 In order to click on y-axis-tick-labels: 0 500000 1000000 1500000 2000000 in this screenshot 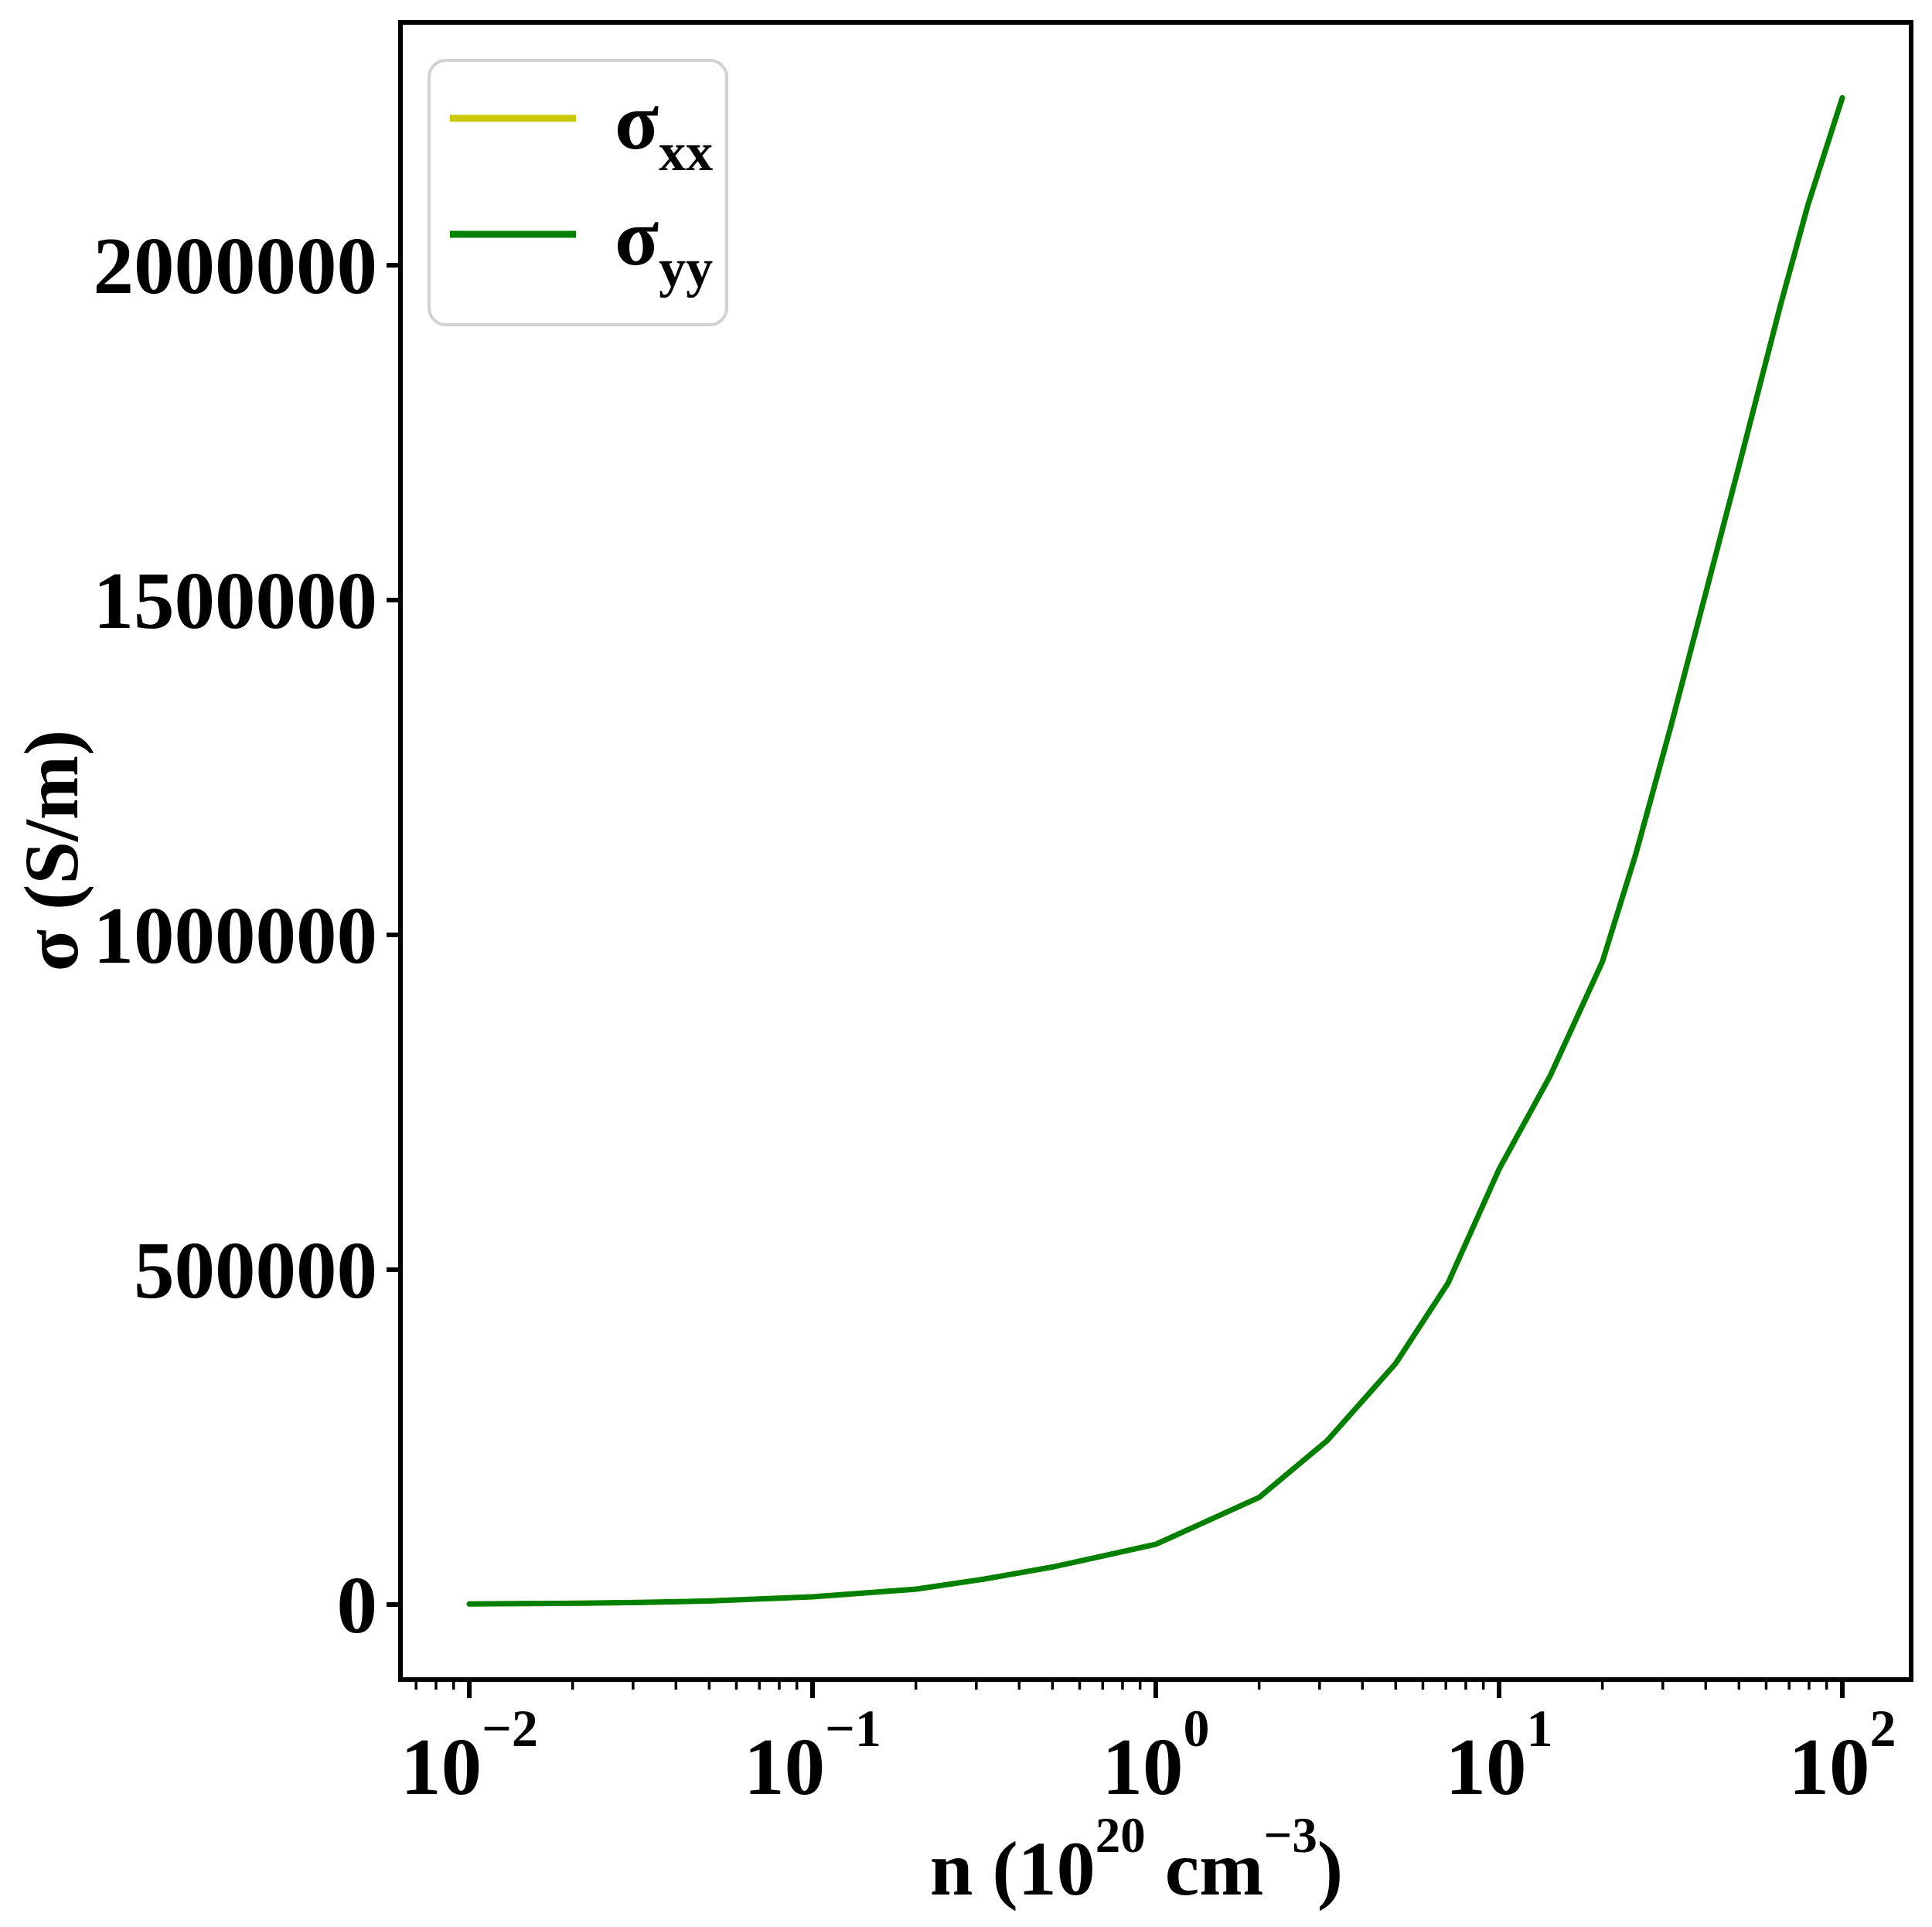, I will do `click(236, 935)`.